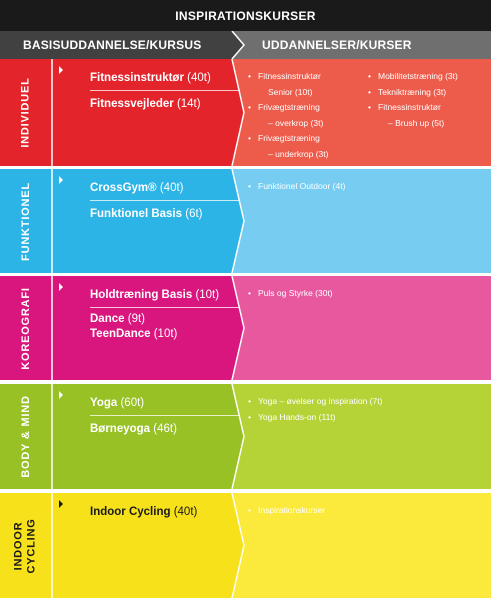  Describe the element at coordinates (290, 91) in the screenshot. I see `list-item-continued: Senior (10t)` at that location.